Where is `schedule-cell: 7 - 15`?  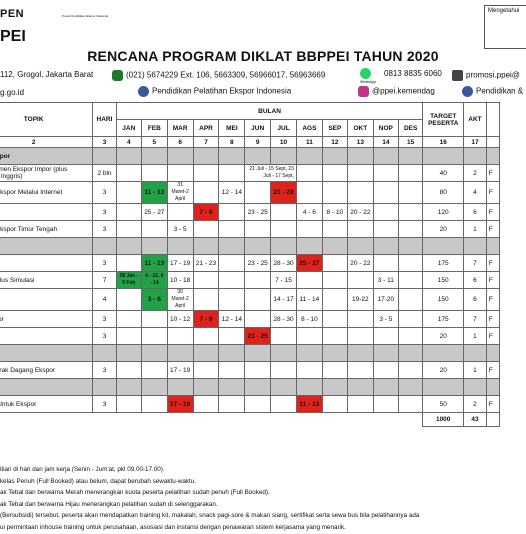
schedule-cell: 7 - 15 is located at coordinates (283, 280).